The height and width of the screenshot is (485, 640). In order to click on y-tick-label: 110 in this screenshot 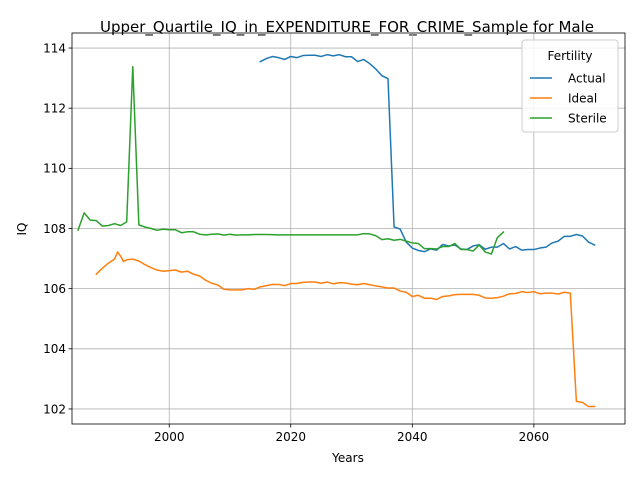, I will do `click(54, 169)`.